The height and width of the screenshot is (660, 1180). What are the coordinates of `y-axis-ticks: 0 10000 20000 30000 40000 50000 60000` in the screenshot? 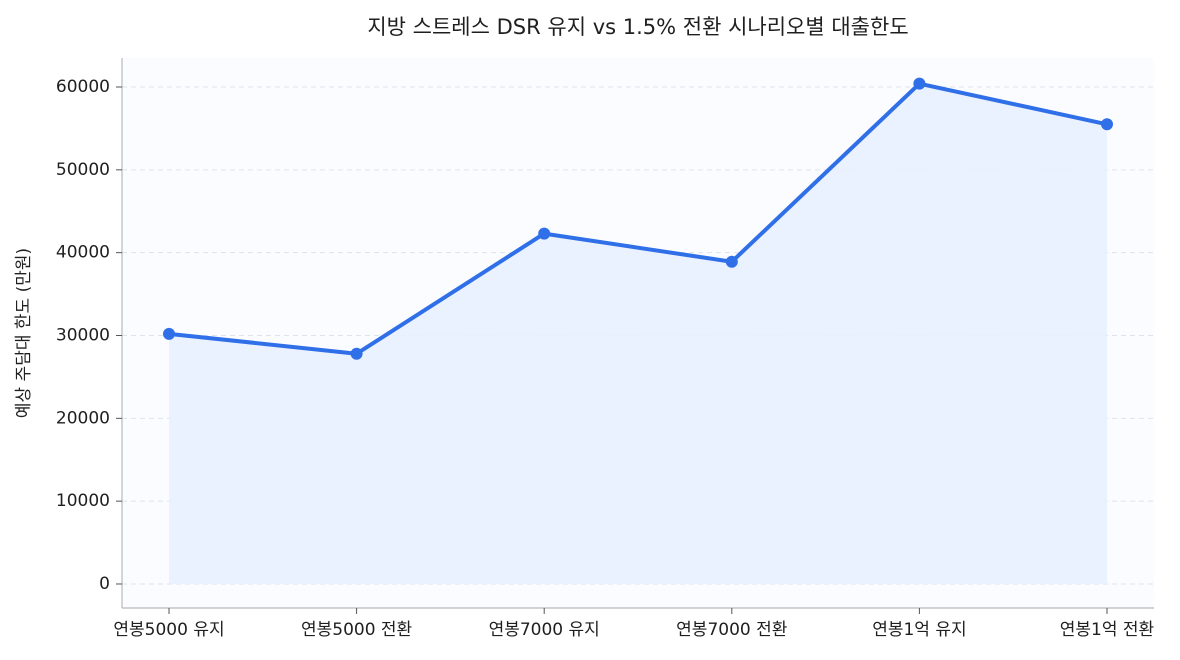 It's located at (89, 335).